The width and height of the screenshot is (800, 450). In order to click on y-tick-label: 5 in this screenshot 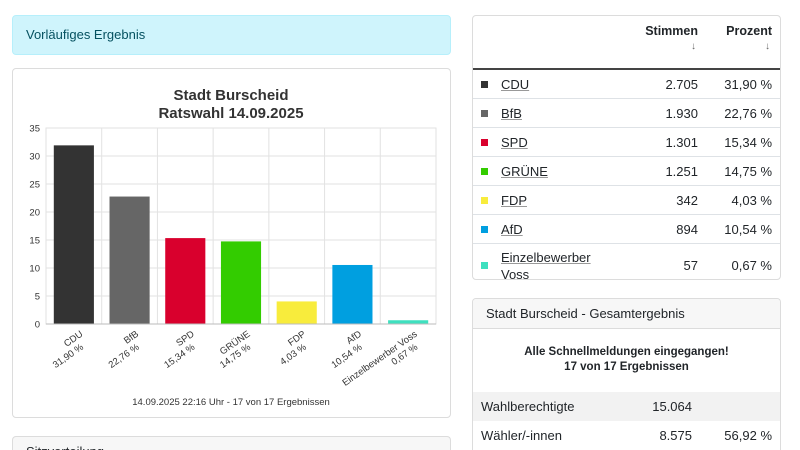, I will do `click(37, 297)`.